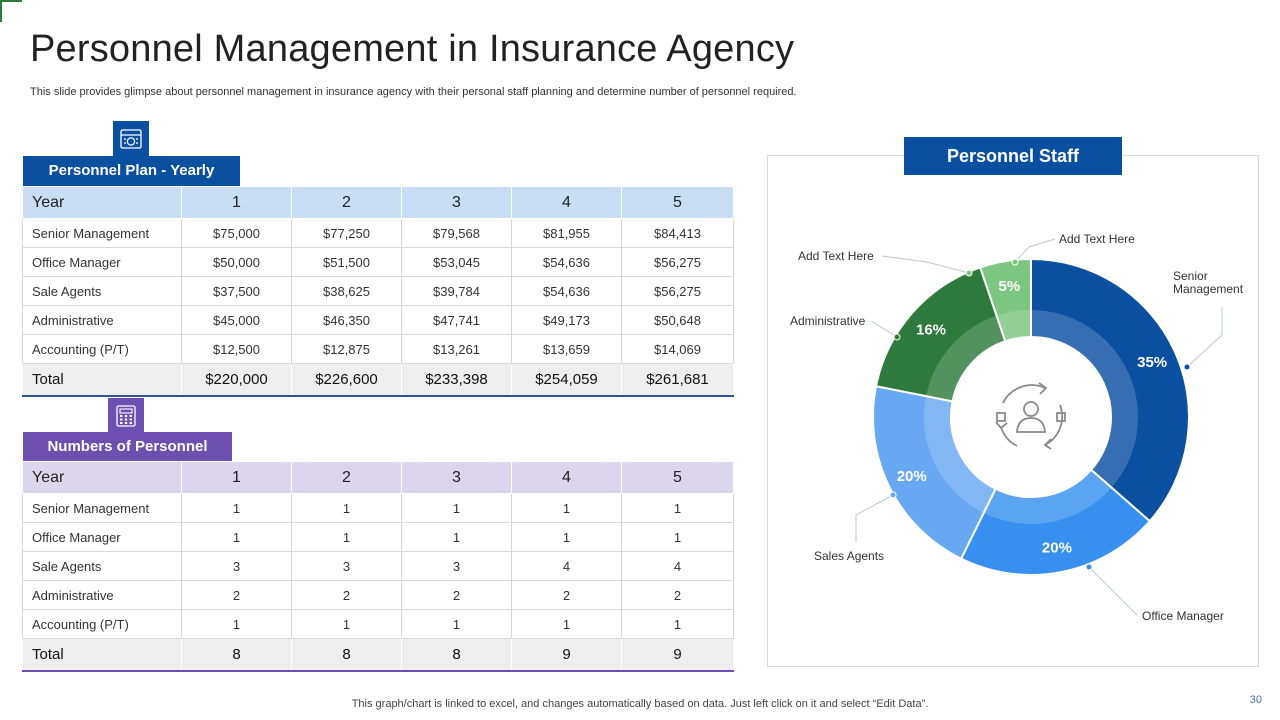 The width and height of the screenshot is (1280, 720). I want to click on donut-slice-add-text-here, so click(1005, 300).